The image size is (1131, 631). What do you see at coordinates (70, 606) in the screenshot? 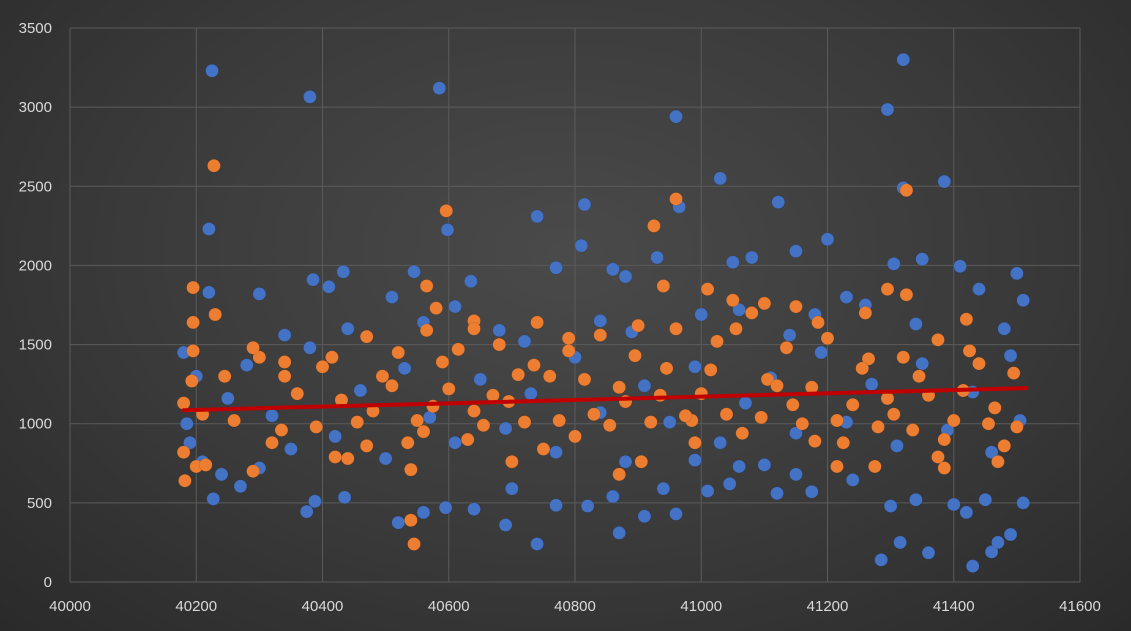
I see `x-tick-label: 40000` at bounding box center [70, 606].